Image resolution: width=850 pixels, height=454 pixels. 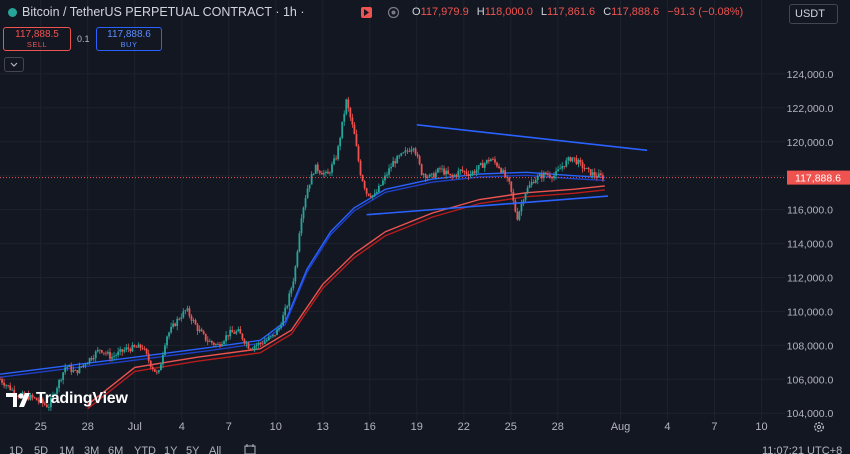 What do you see at coordinates (92, 449) in the screenshot?
I see `timeframe-3m: 3M` at bounding box center [92, 449].